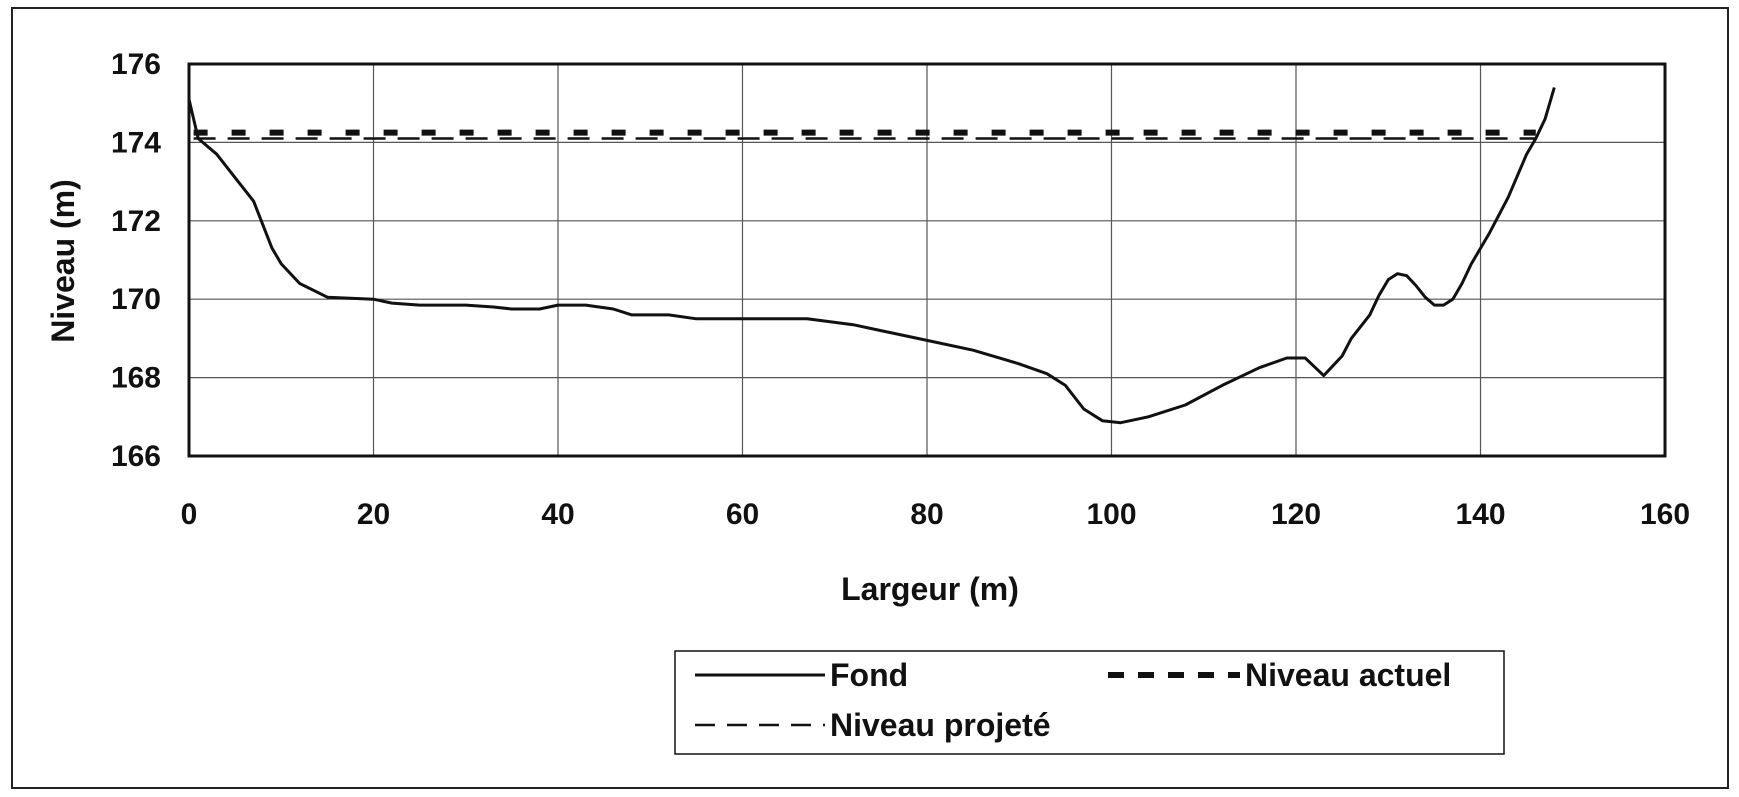 The width and height of the screenshot is (1739, 797). I want to click on x-tick-label: 140, so click(1480, 514).